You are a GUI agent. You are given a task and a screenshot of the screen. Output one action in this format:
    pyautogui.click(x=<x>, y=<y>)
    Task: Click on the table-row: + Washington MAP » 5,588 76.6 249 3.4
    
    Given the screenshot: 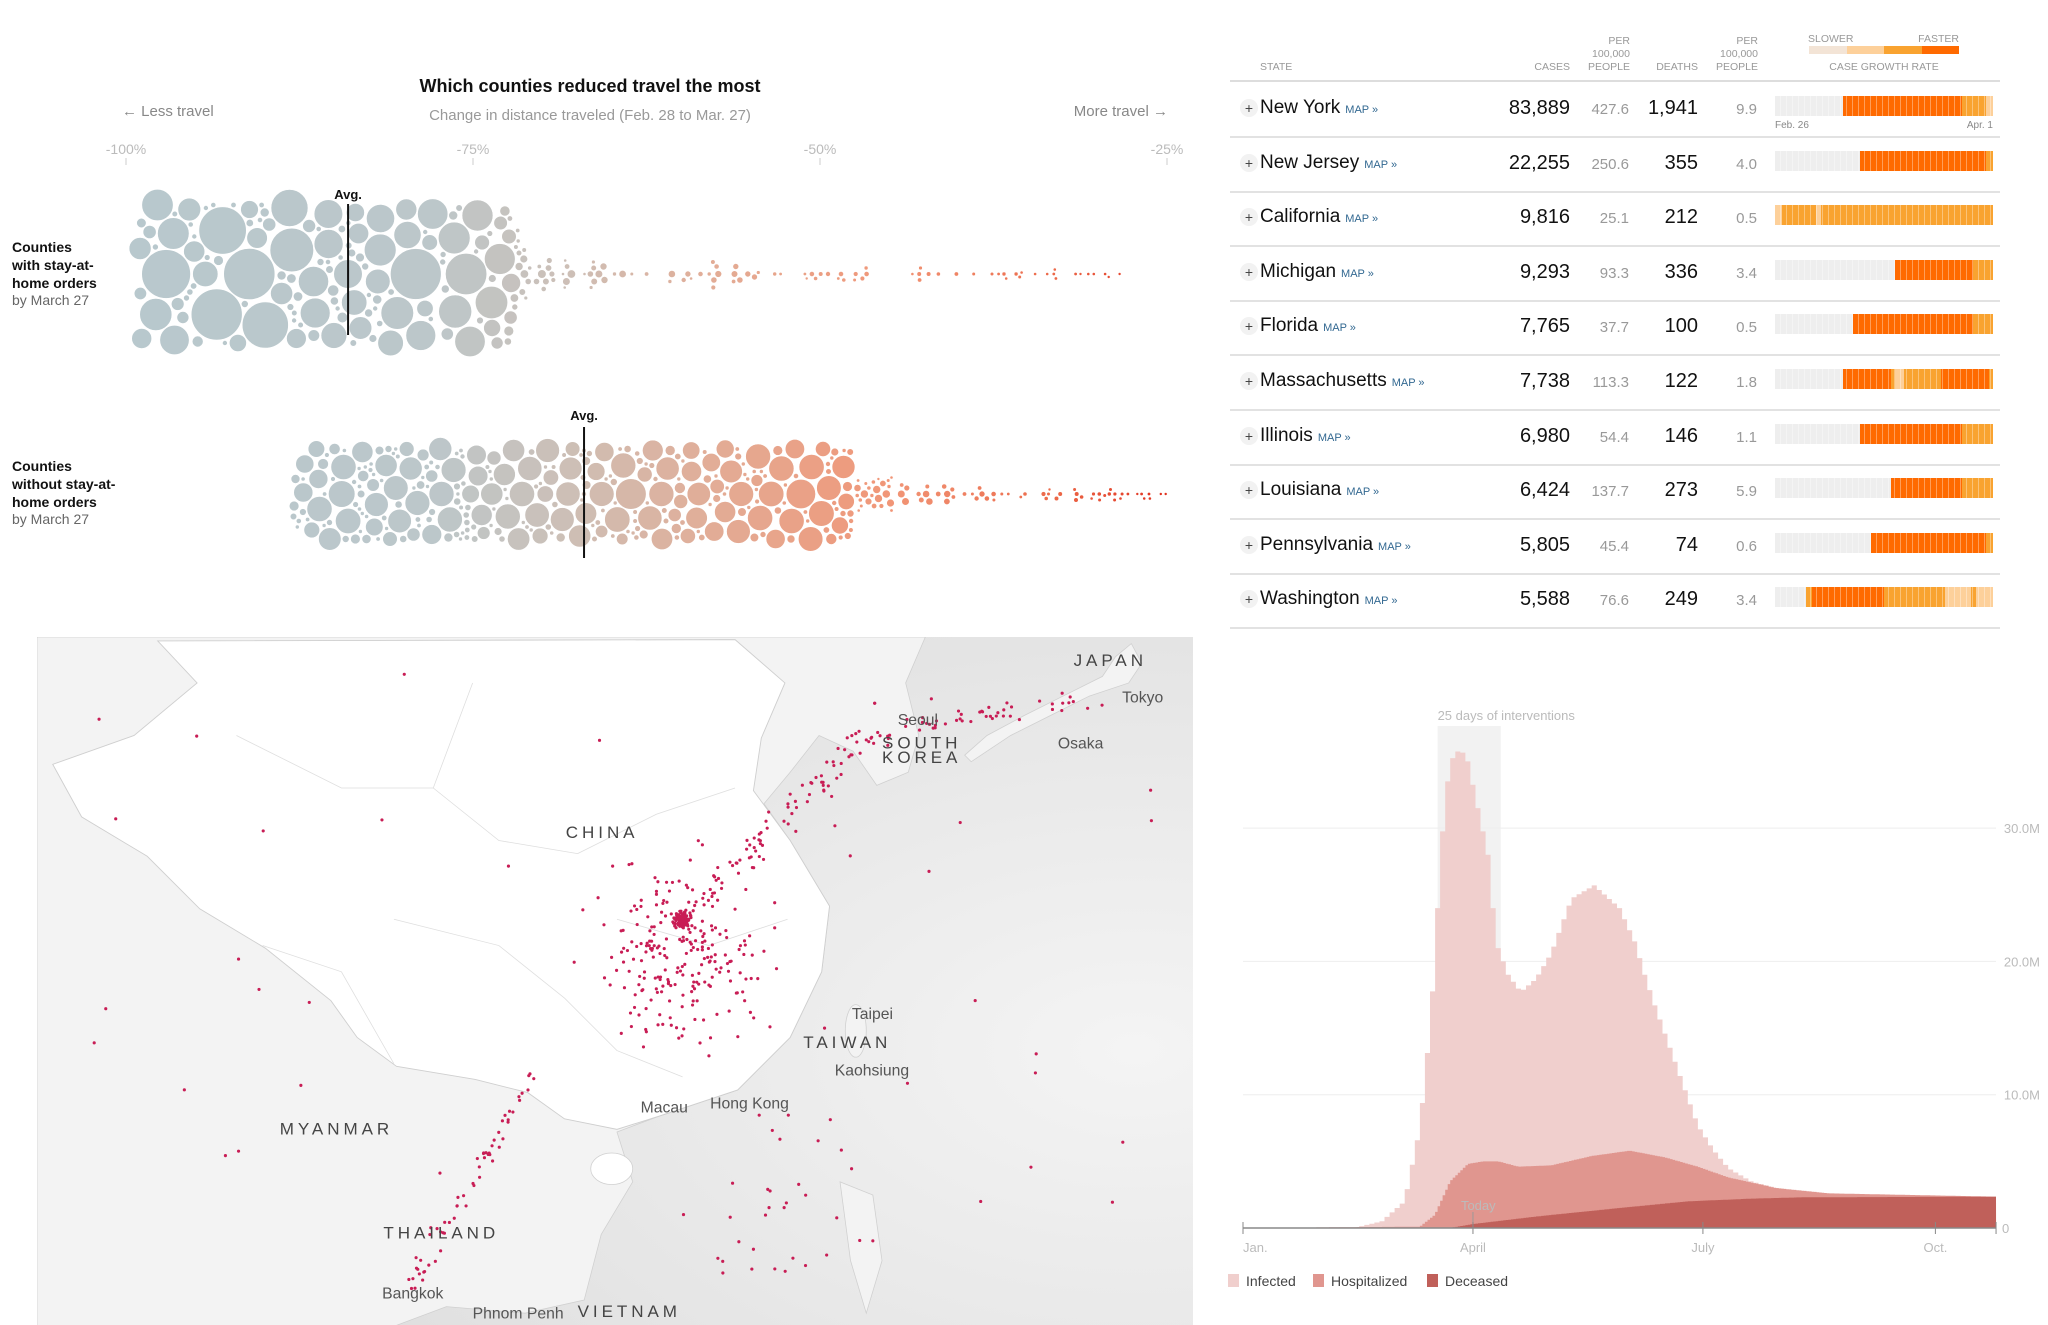 What is the action you would take?
    pyautogui.click(x=1615, y=601)
    